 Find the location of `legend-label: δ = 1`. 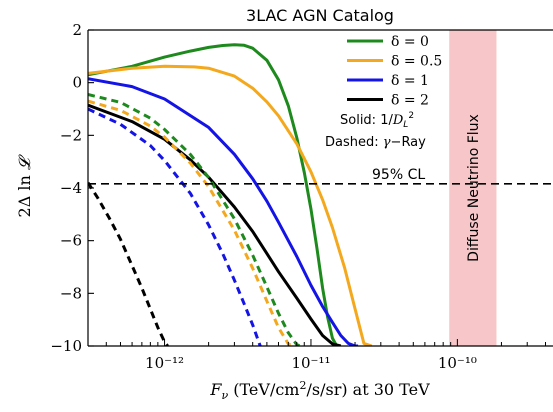

legend-label: δ = 1 is located at coordinates (410, 81).